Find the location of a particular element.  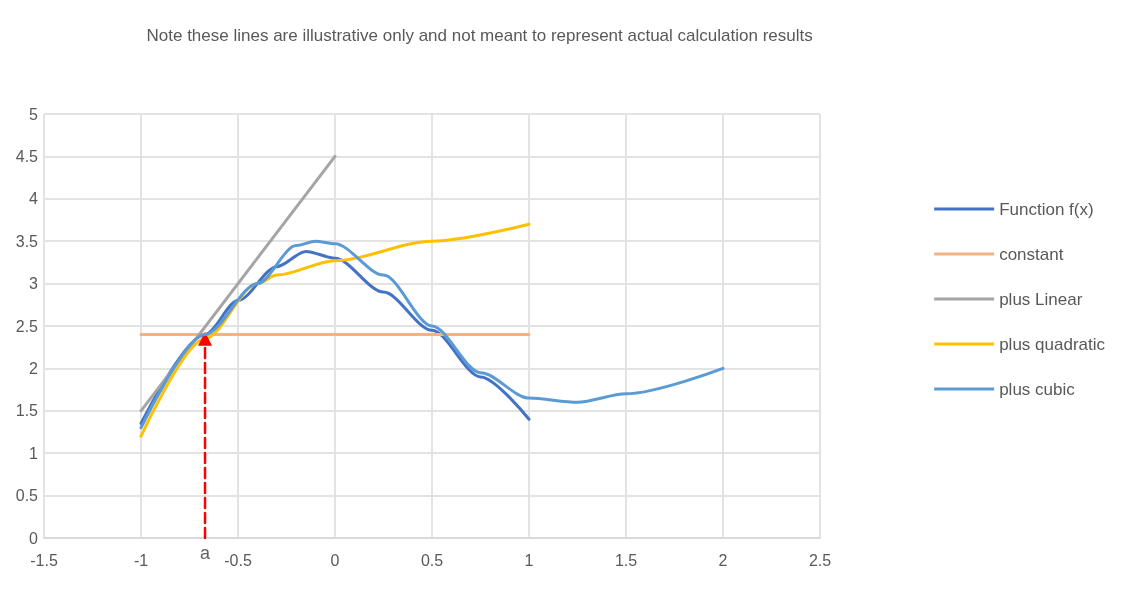

y-tick-label: 2 is located at coordinates (34, 368).